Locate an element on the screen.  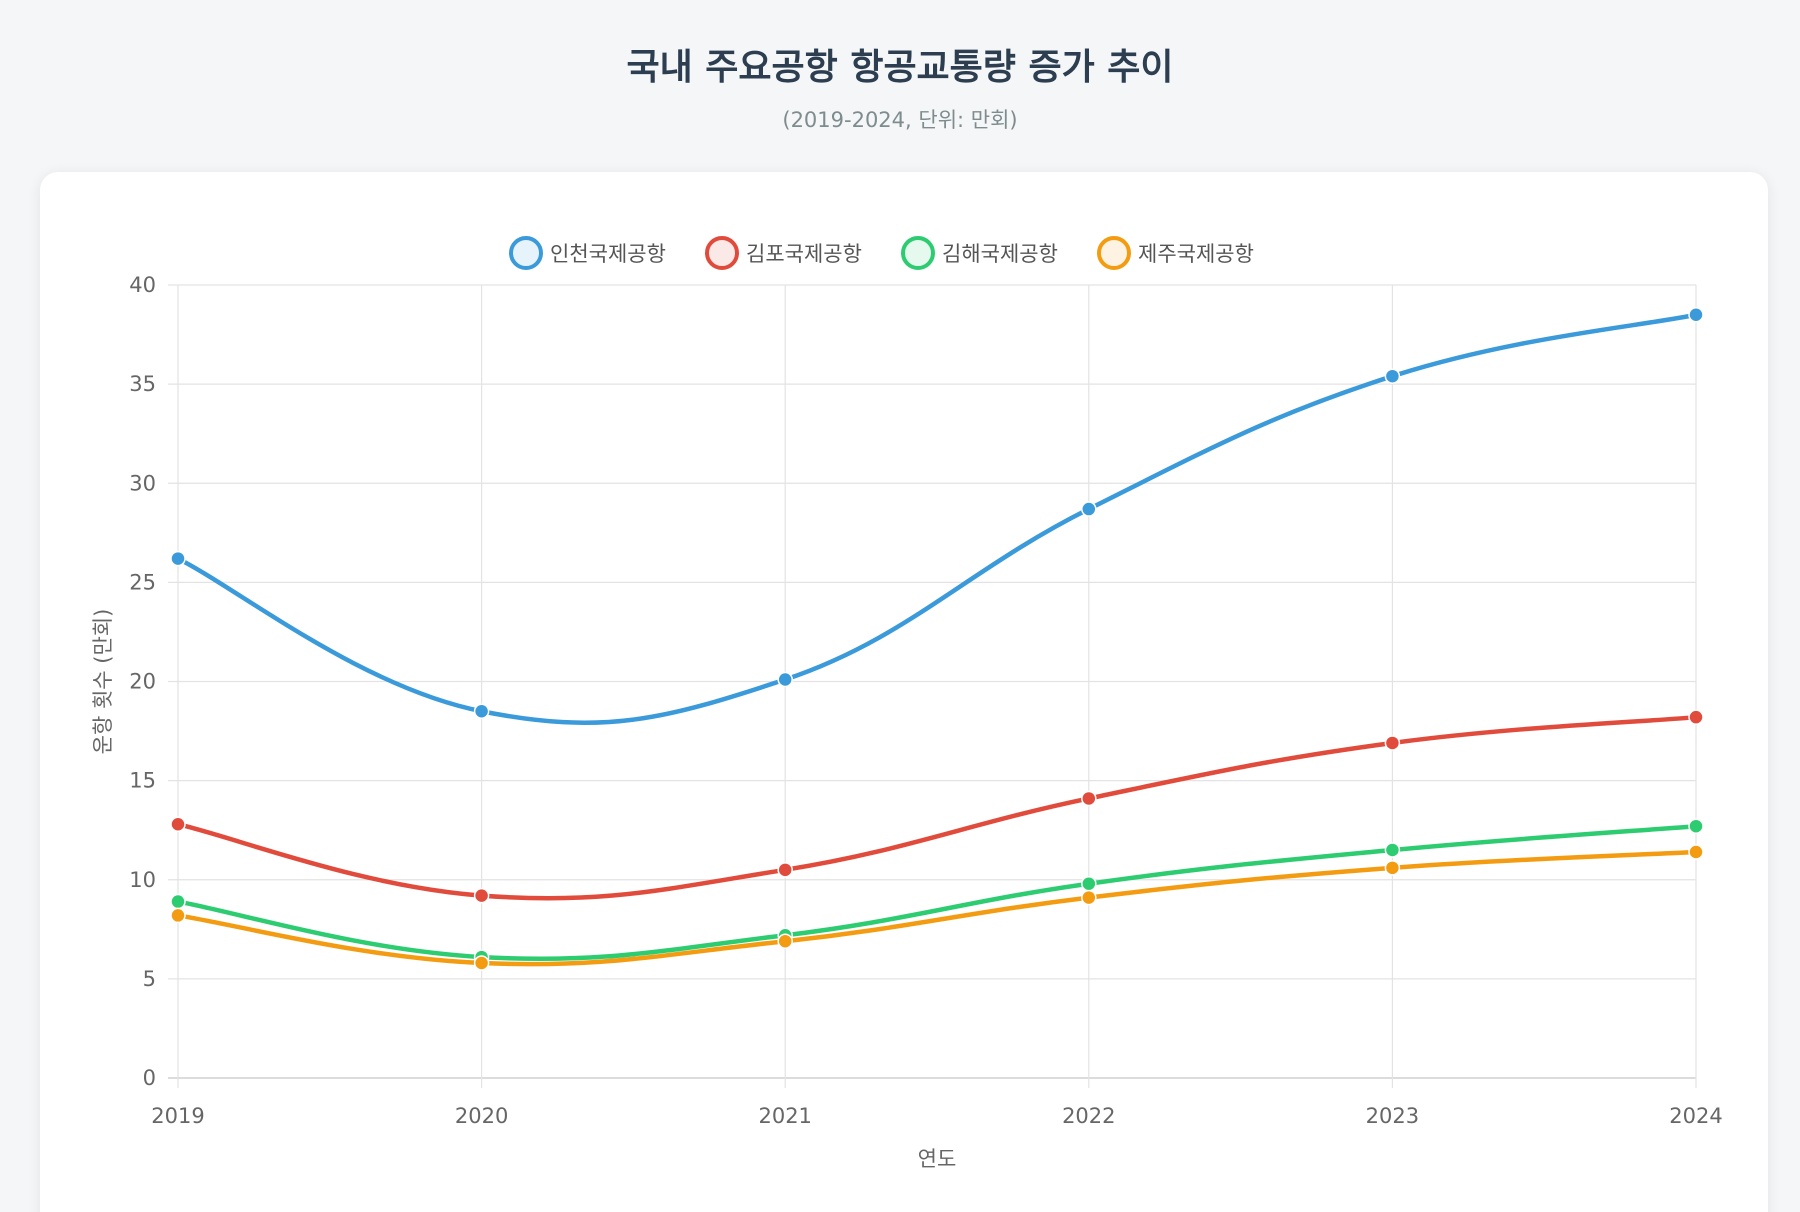
legend-label: 제주국제공항 is located at coordinates (1196, 254).